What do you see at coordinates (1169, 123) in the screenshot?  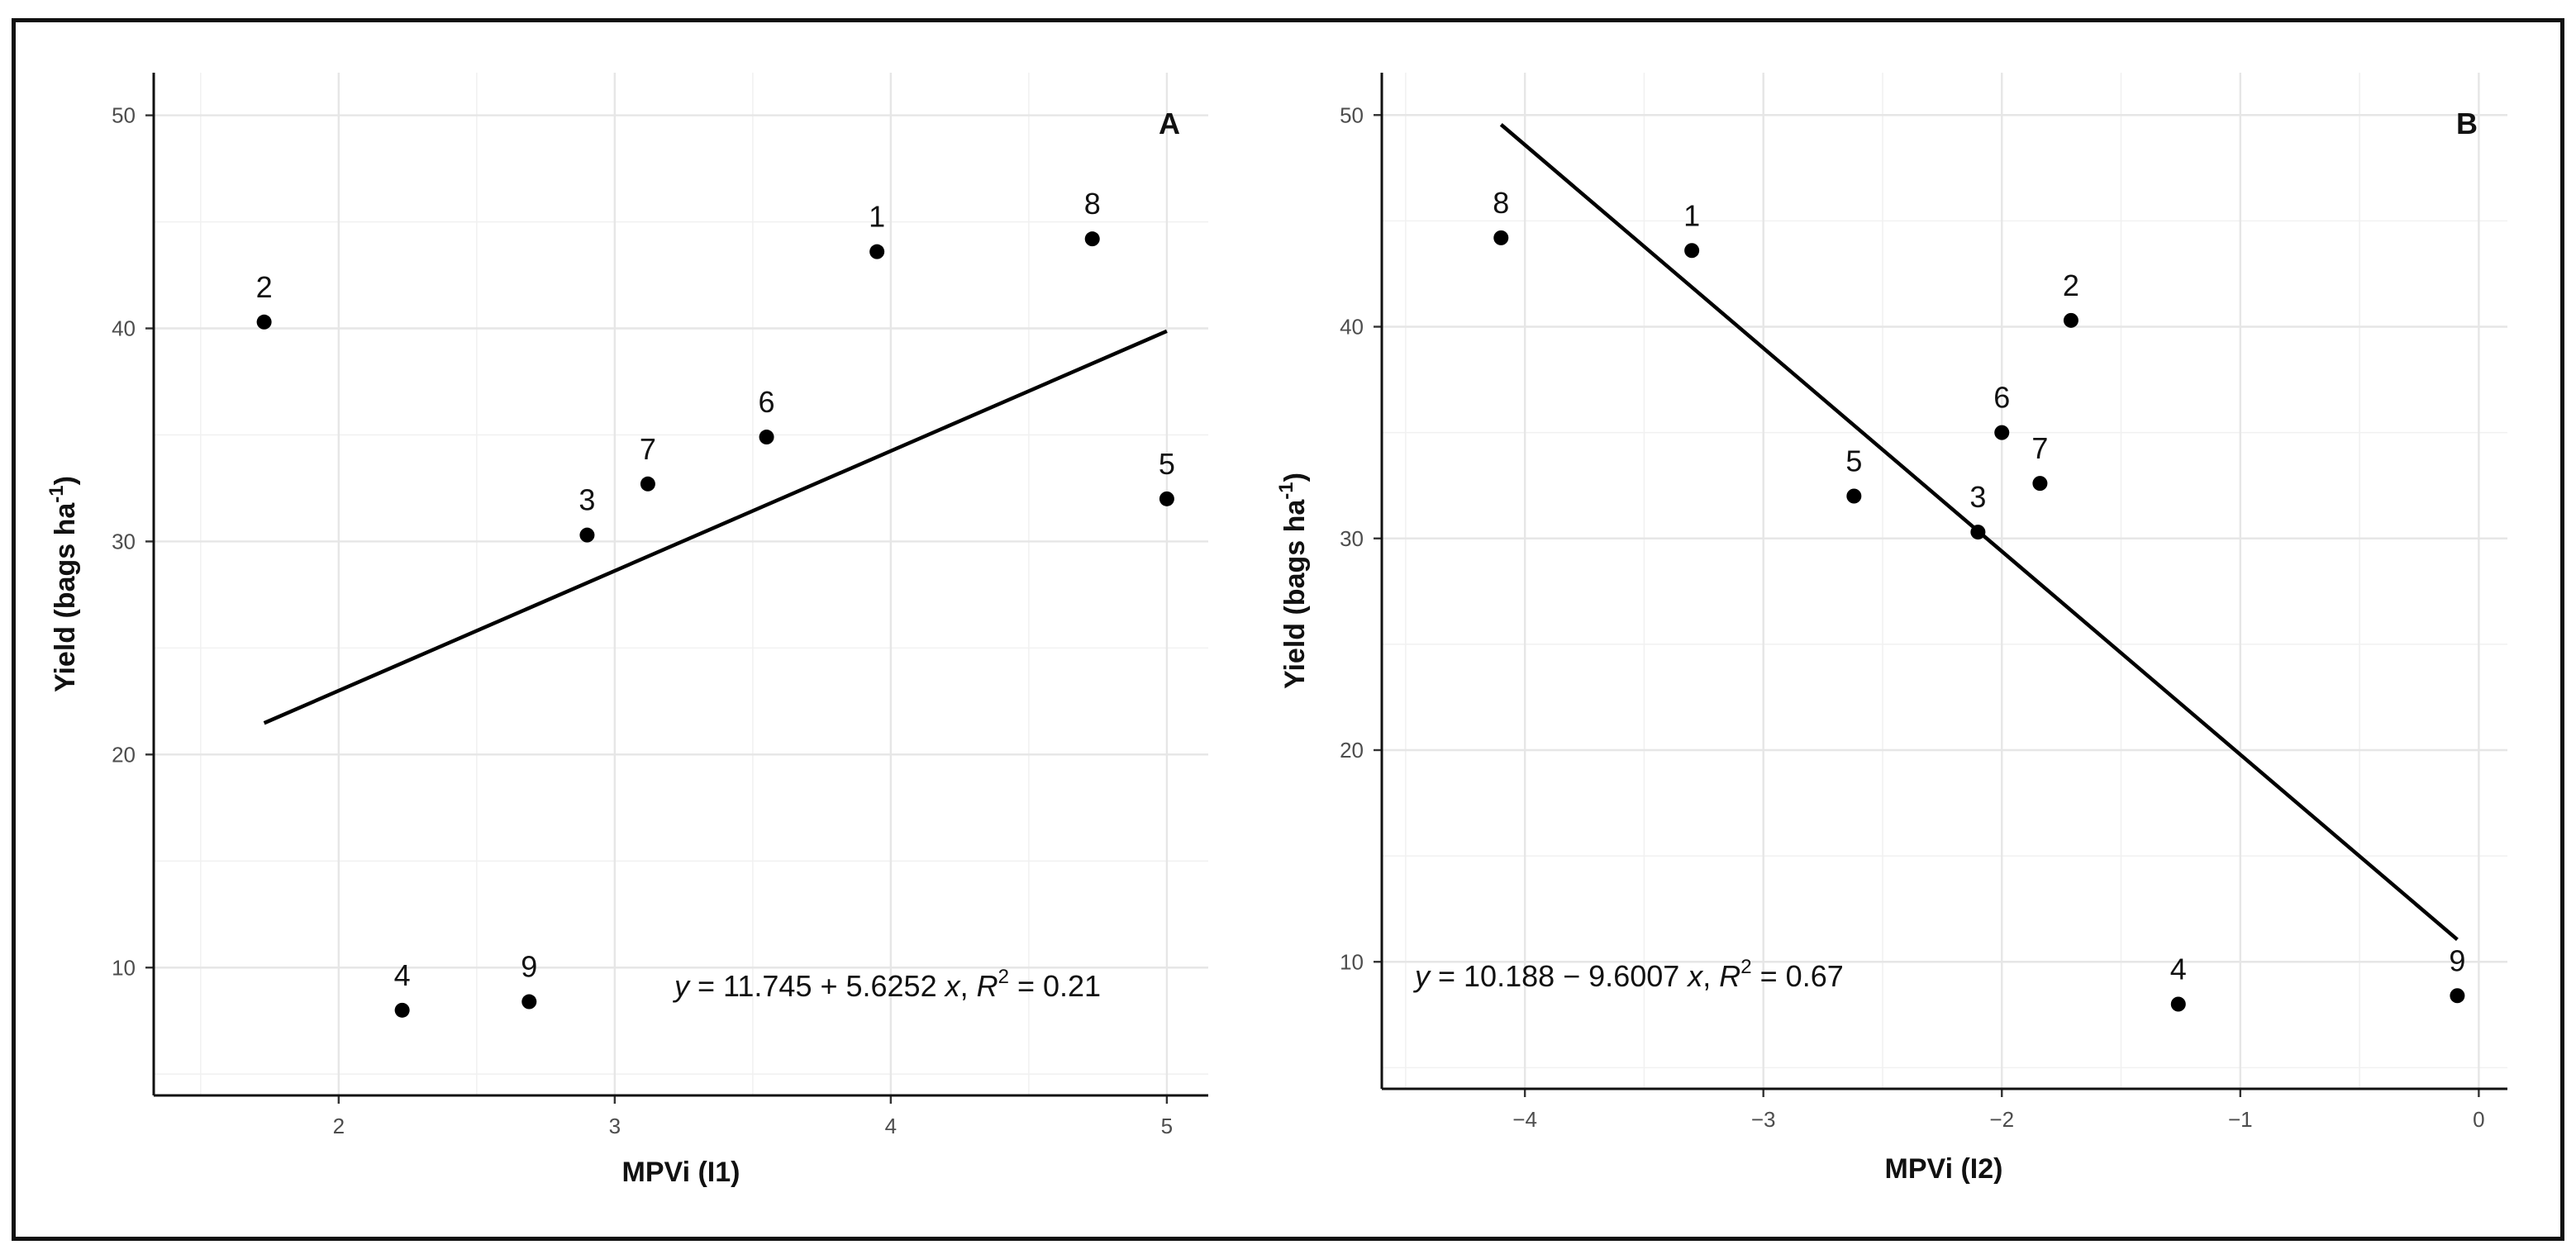 I see `panel-tag: A` at bounding box center [1169, 123].